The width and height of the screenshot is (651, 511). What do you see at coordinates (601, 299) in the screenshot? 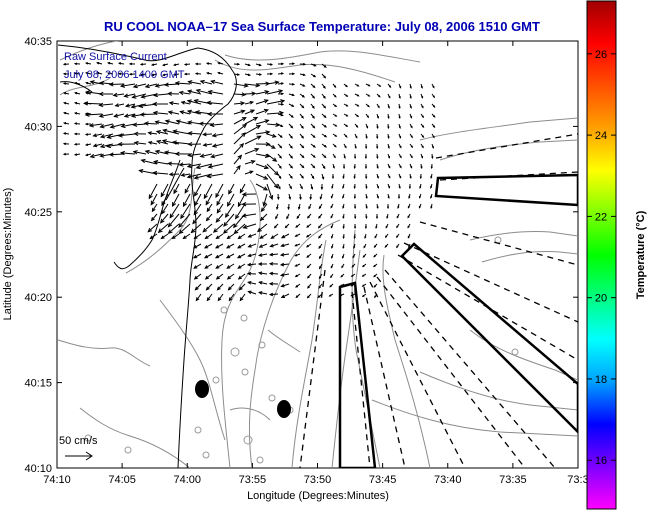
I see `colorbar-tick-label: 20` at bounding box center [601, 299].